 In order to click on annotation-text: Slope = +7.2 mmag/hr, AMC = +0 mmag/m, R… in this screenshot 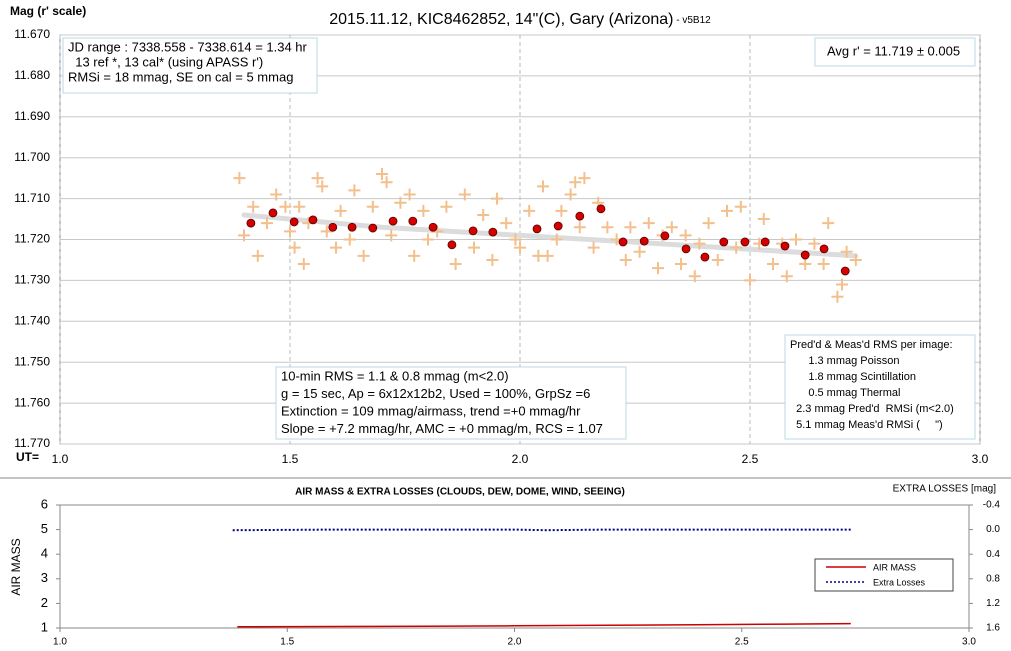, I will do `click(442, 428)`.